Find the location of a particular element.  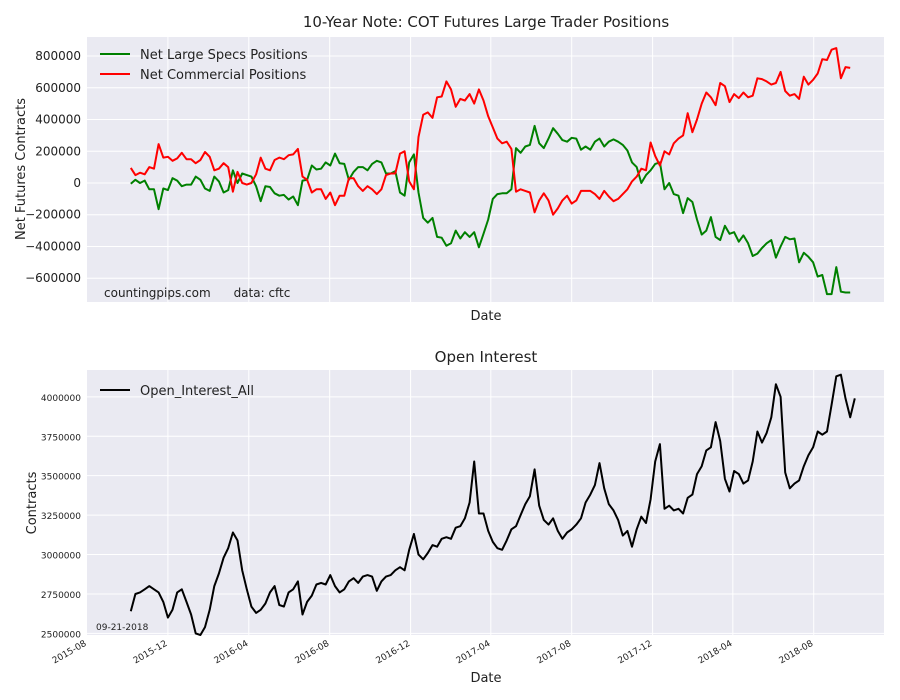

open-interest-x-tick-label: 2017-12 is located at coordinates (636, 652).